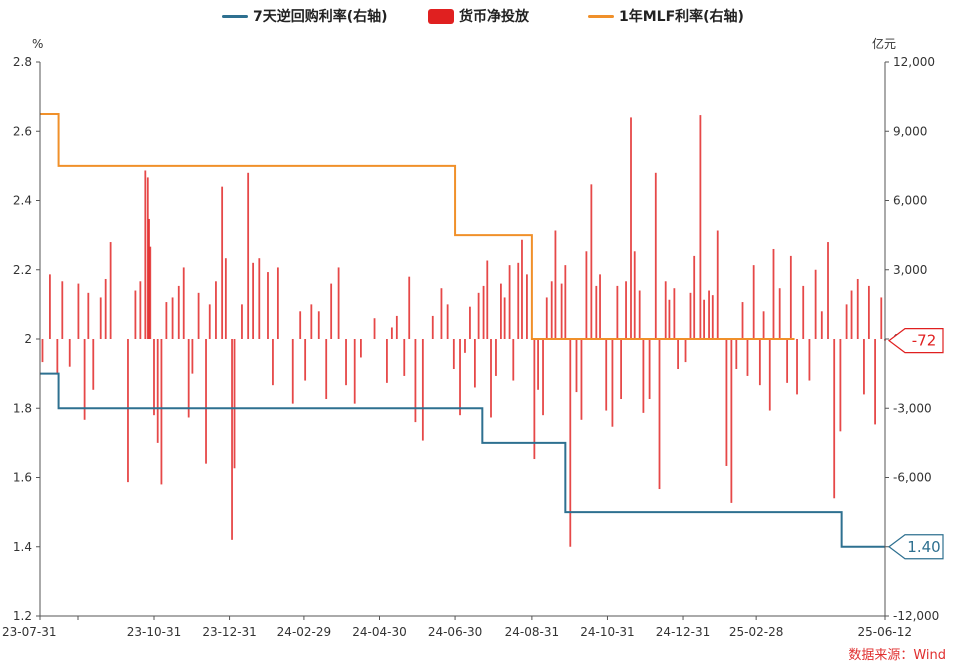 The width and height of the screenshot is (960, 669). Describe the element at coordinates (916, 547) in the screenshot. I see `reverse-repo-end-label: 1.40` at that location.